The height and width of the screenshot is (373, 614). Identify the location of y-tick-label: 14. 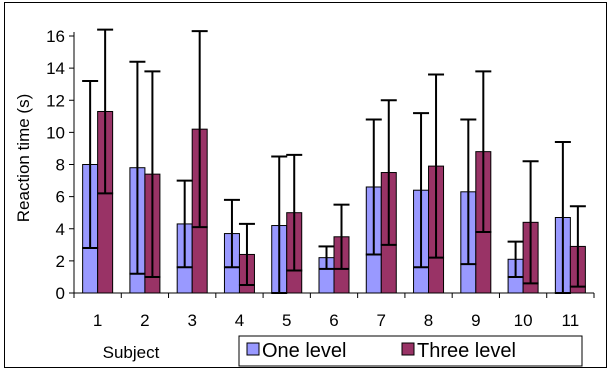
(55, 68).